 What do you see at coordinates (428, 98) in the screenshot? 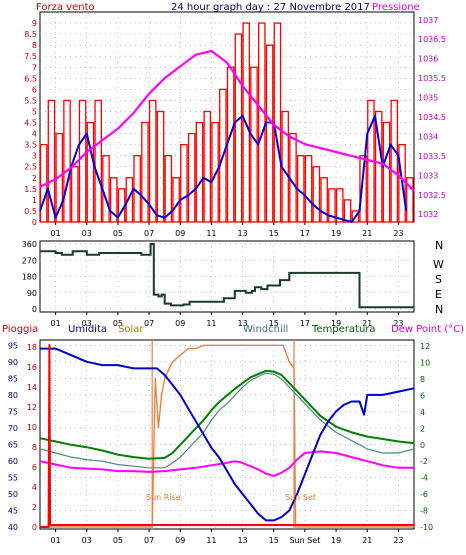
I see `pressure-tick: 1035` at bounding box center [428, 98].